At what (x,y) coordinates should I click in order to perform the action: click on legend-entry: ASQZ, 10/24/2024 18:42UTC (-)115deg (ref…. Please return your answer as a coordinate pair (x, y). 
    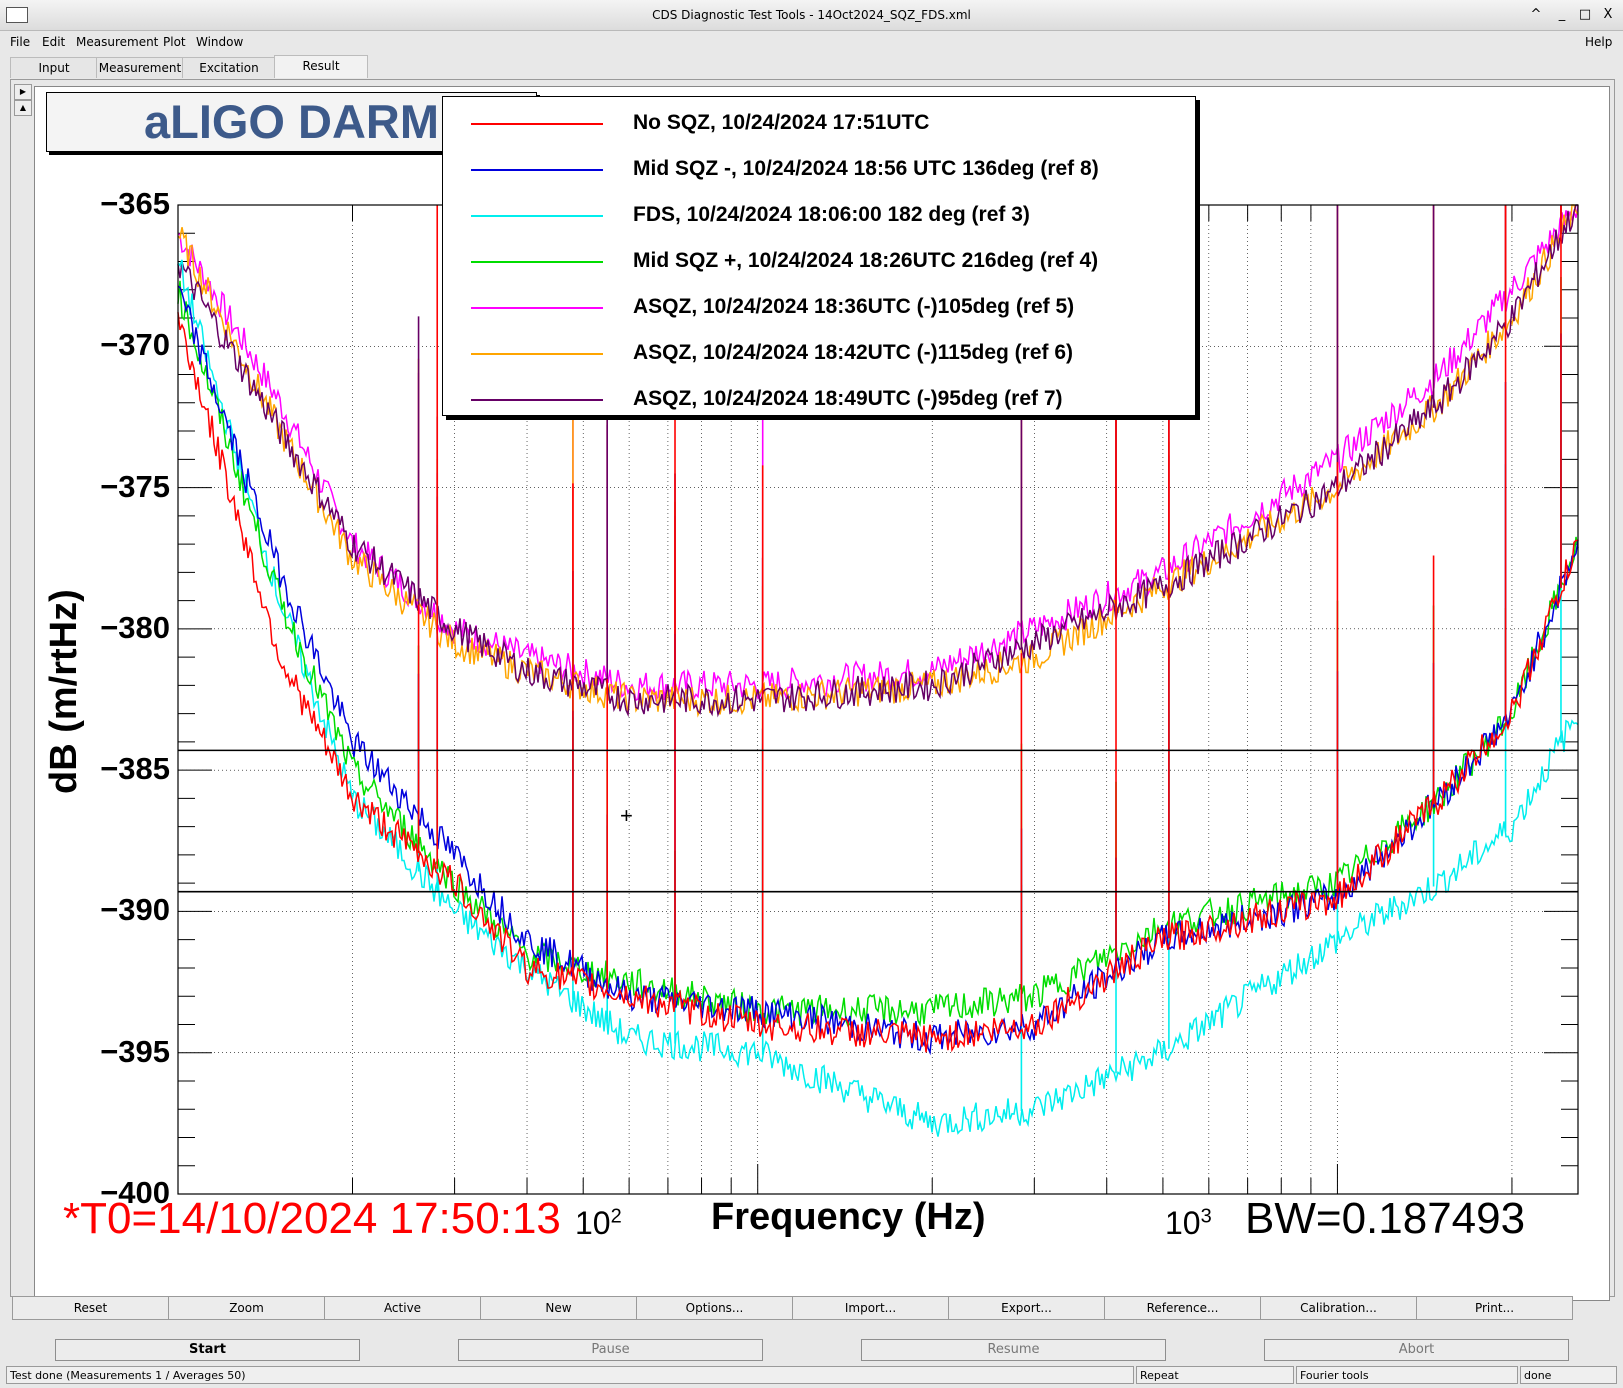
    Looking at the image, I should click on (819, 351).